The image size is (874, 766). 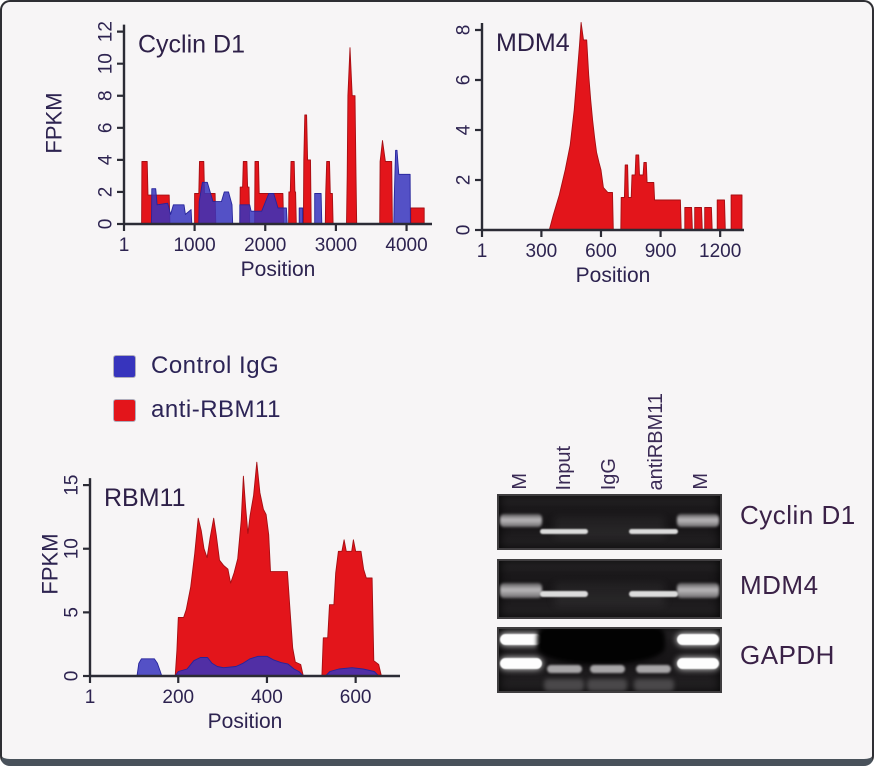 I want to click on y-tick-label: 15, so click(x=72, y=485).